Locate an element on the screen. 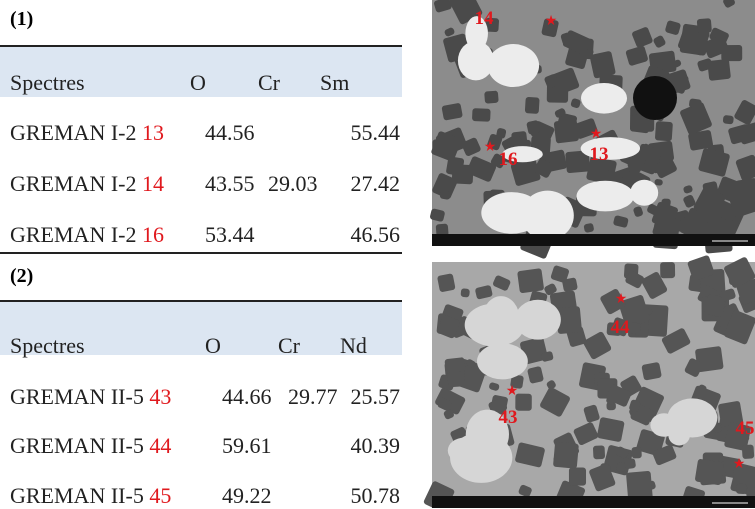 The image size is (755, 509). sample-cell: GREMAN I-2 16 is located at coordinates (87, 235).